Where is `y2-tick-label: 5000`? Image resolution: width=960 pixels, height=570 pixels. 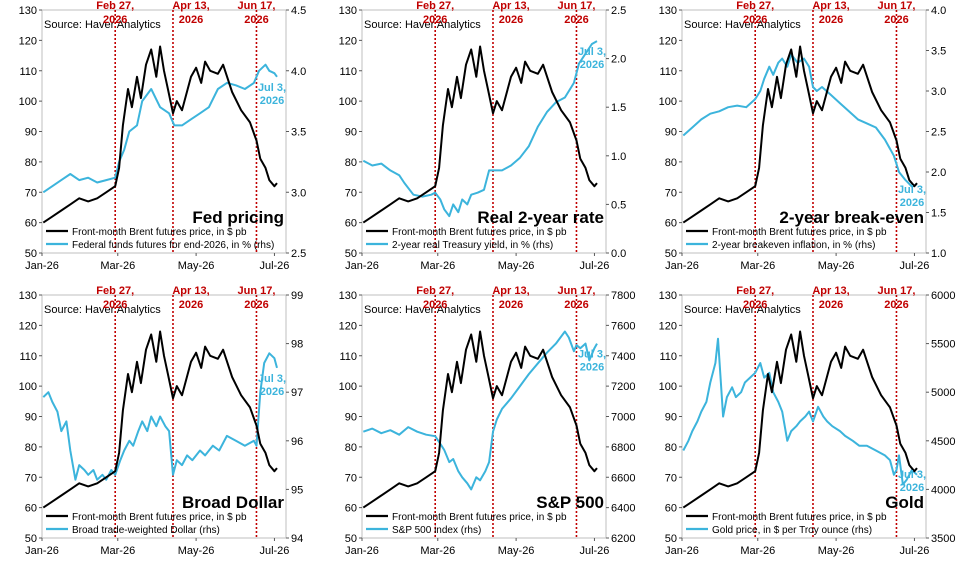
y2-tick-label: 5000 is located at coordinates (943, 393).